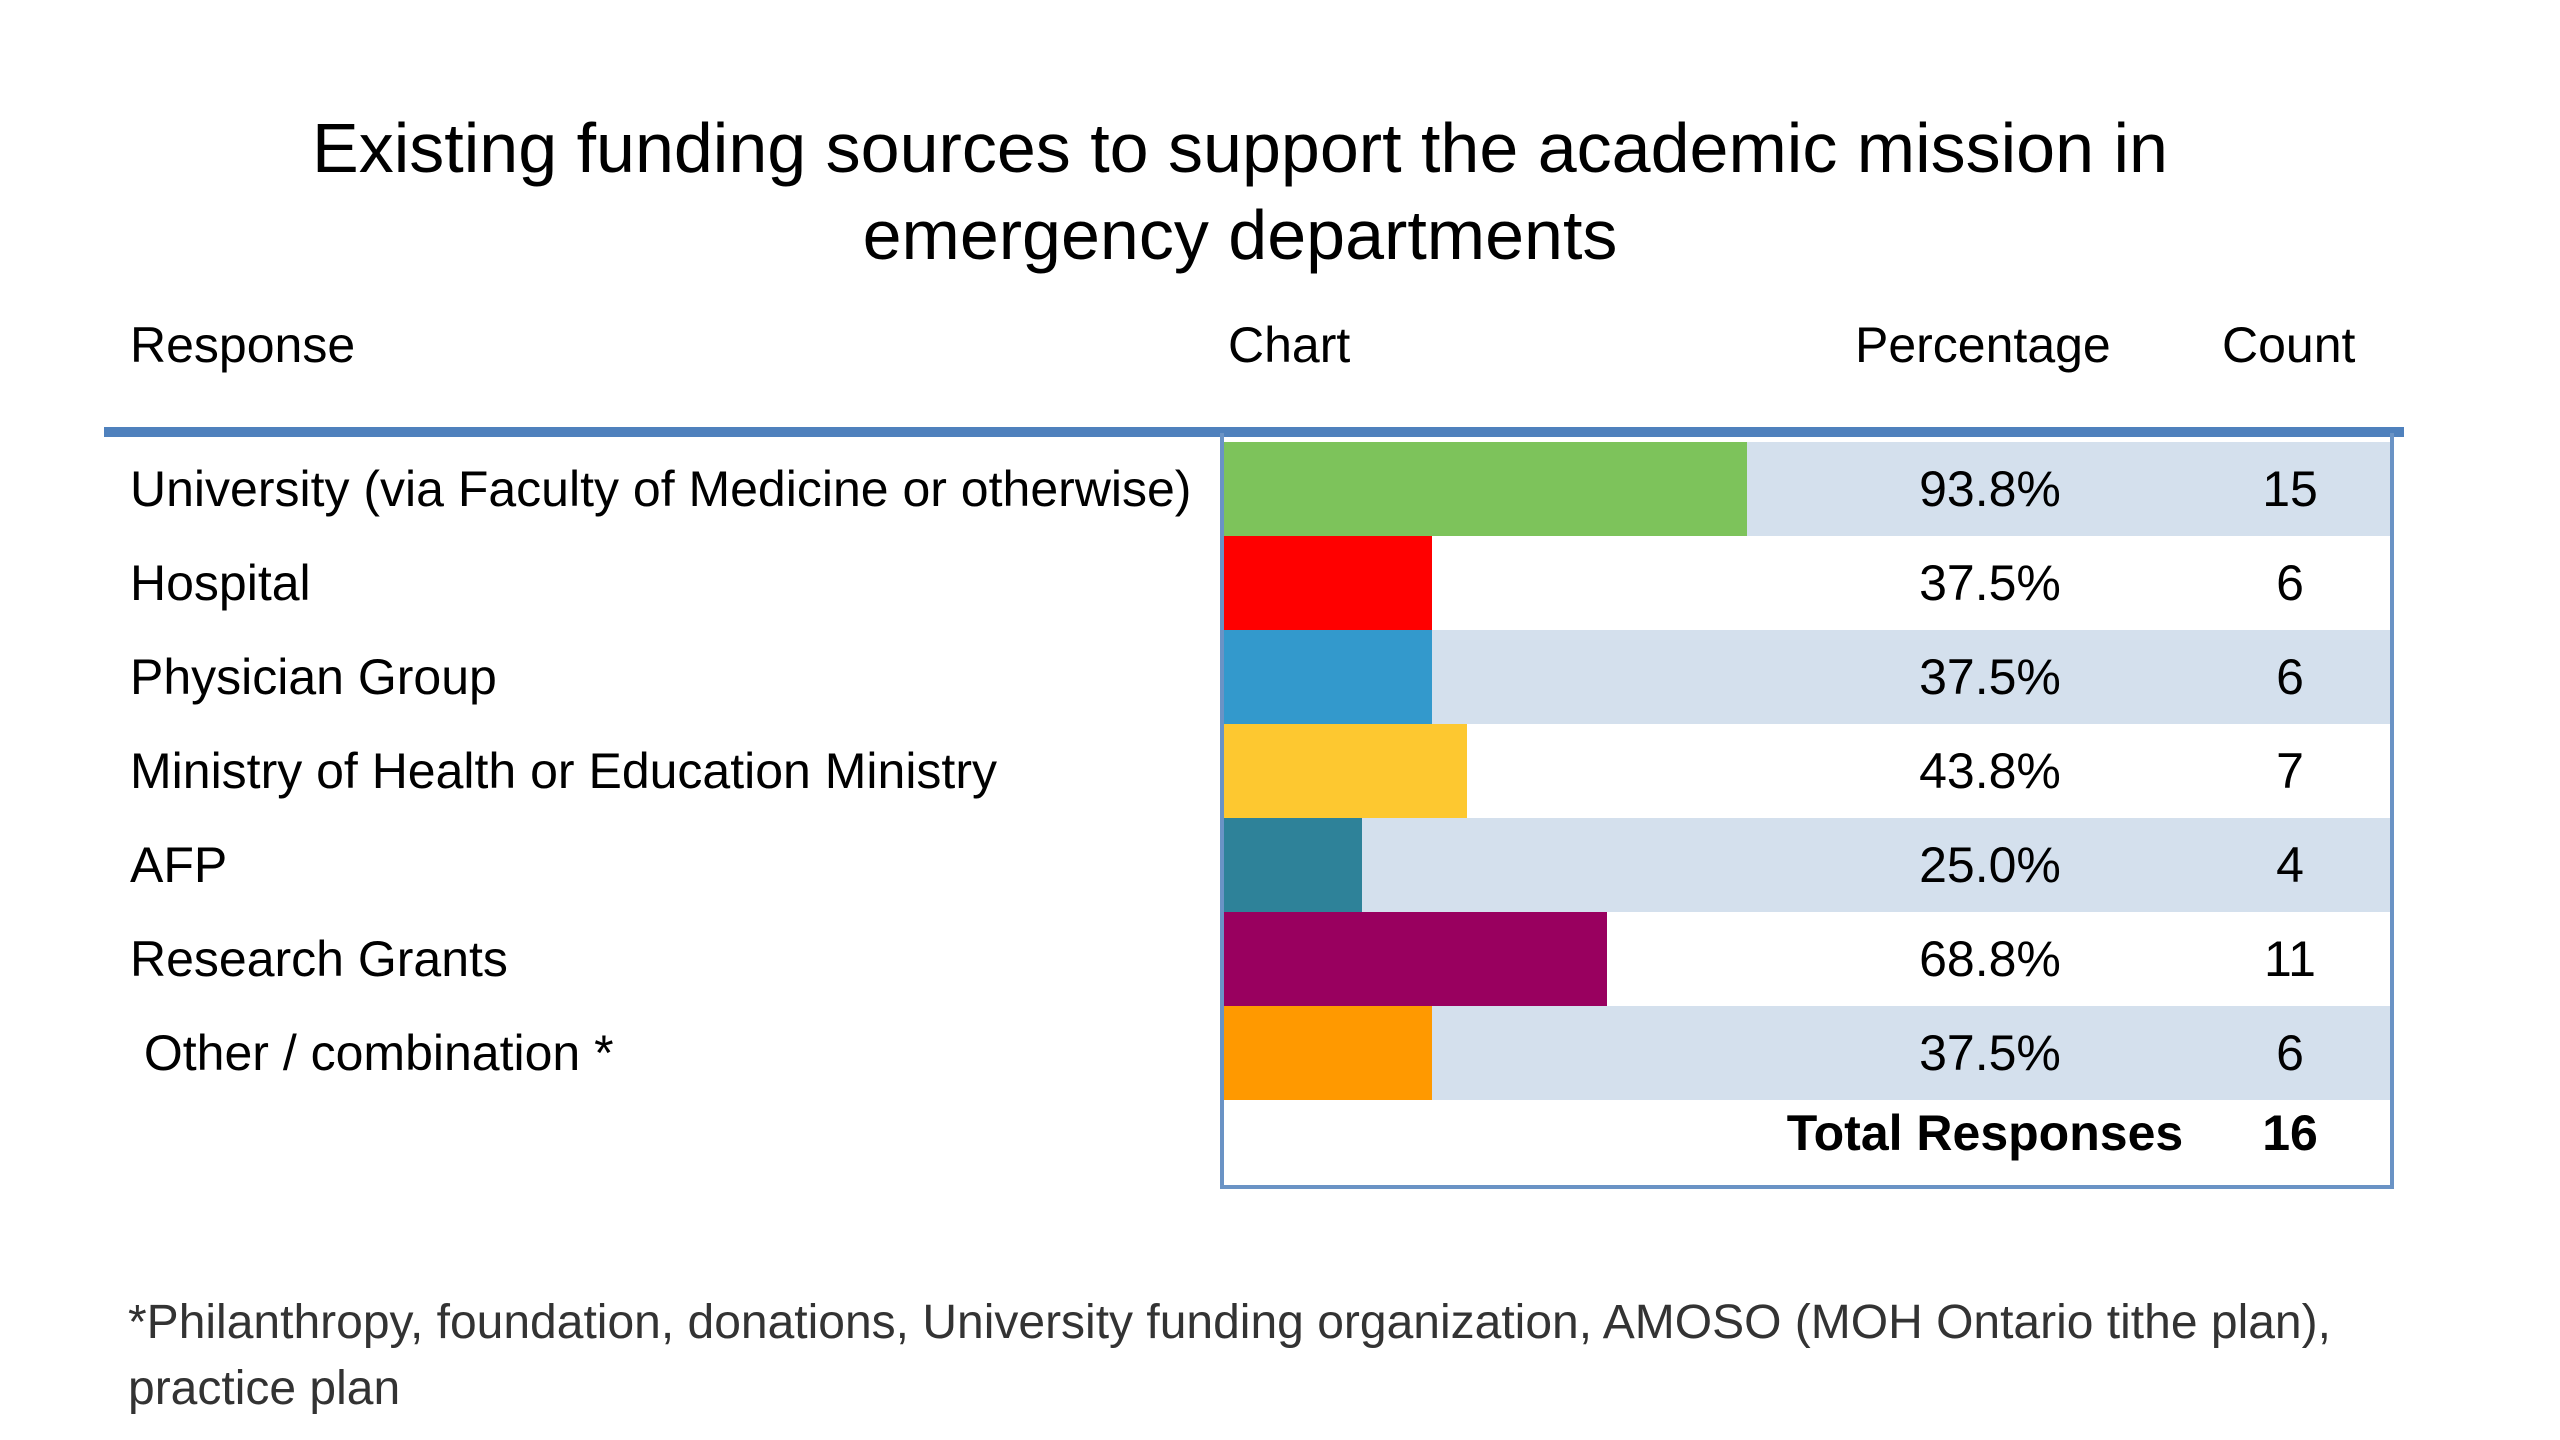  What do you see at coordinates (319, 959) in the screenshot?
I see `row-label: Research Grants` at bounding box center [319, 959].